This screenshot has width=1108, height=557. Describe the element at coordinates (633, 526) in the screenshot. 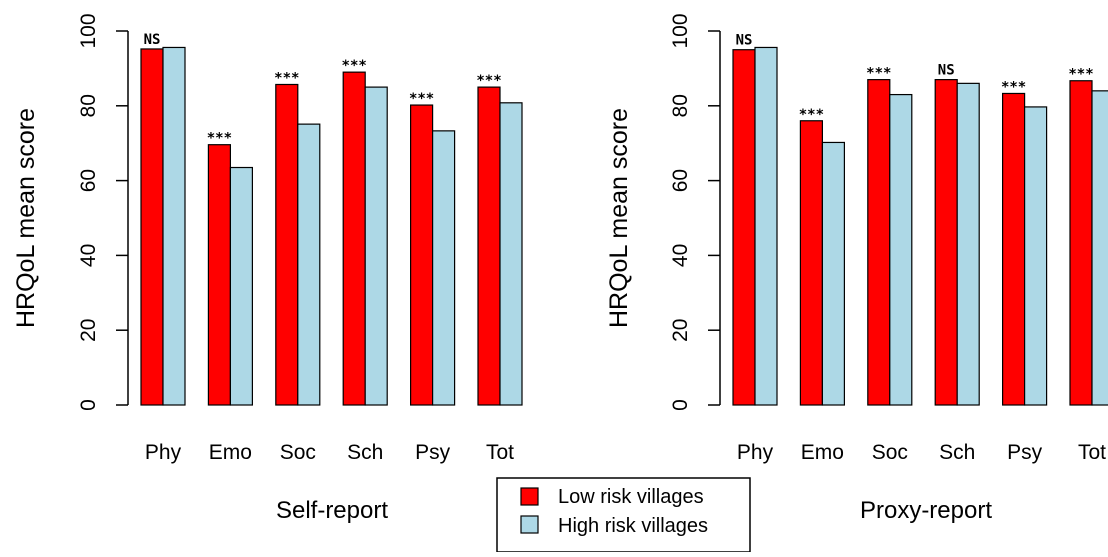

I see `legend-label-high-risk: High risk villages` at that location.